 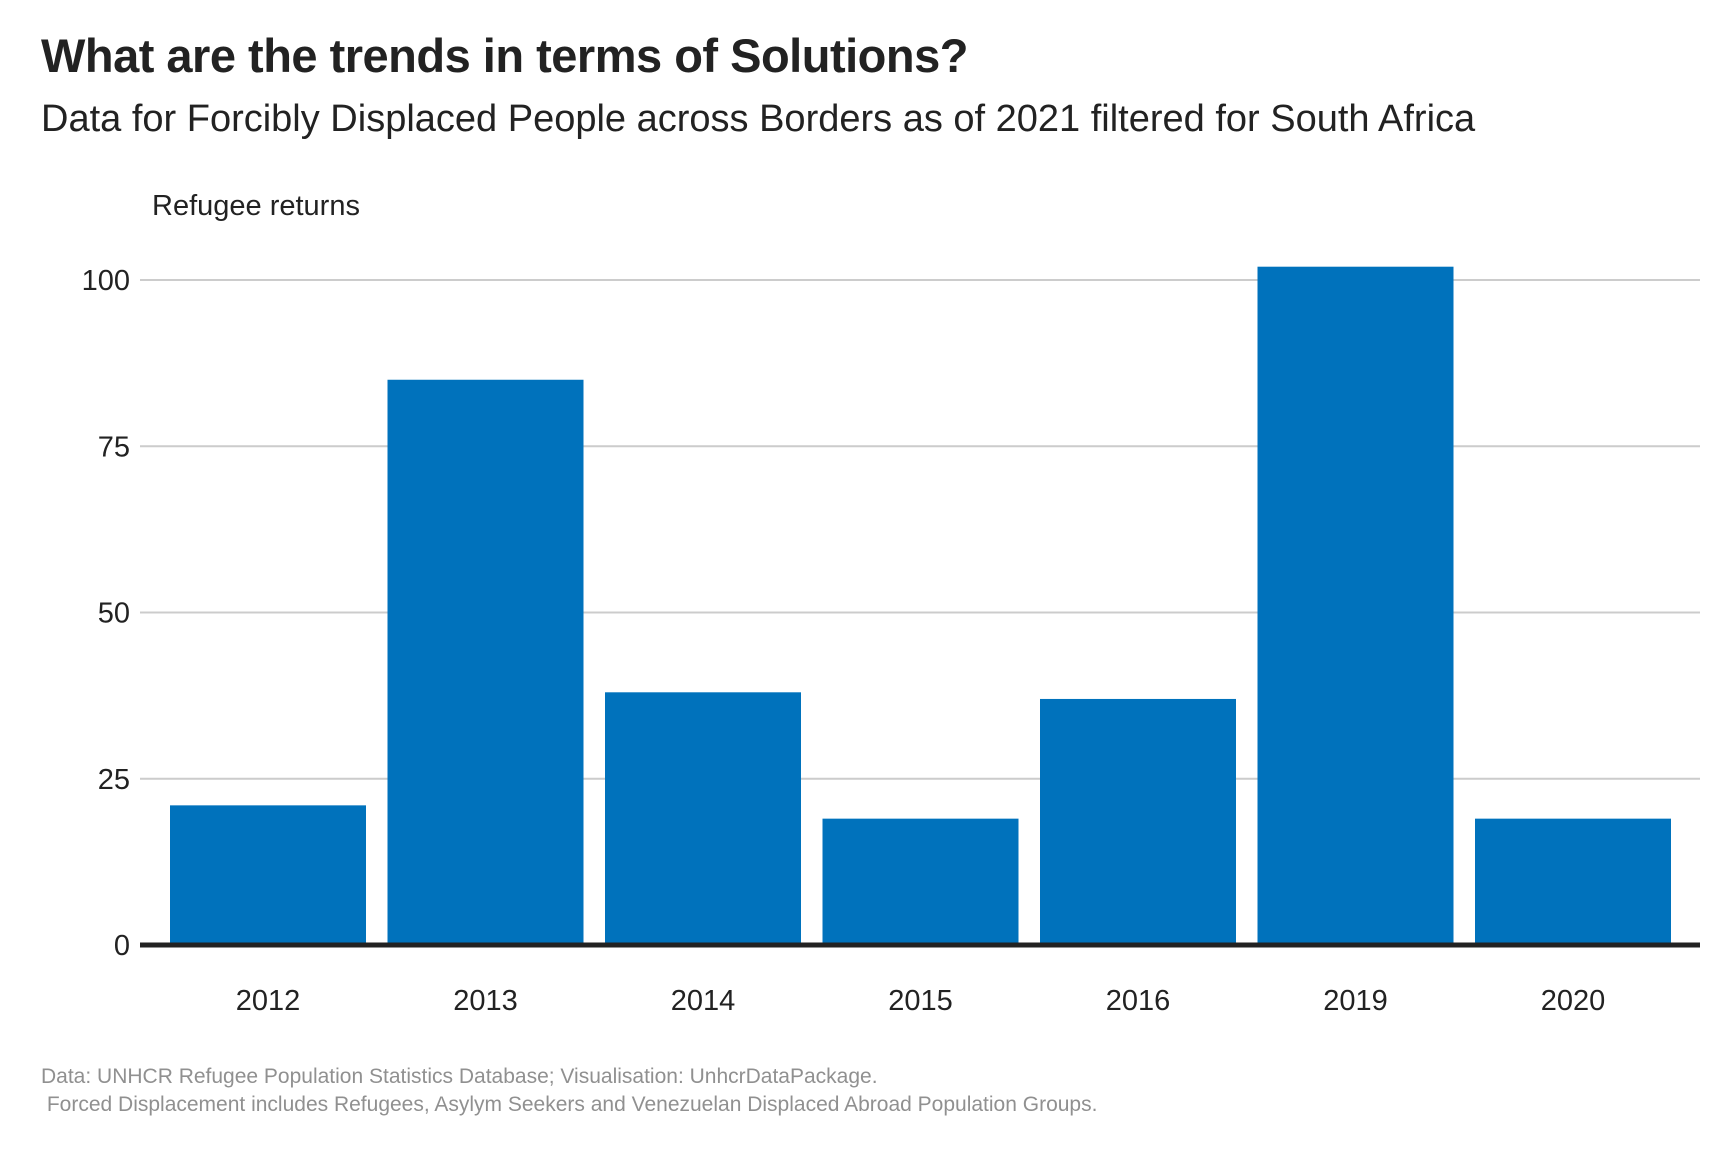 I want to click on bar-2015, so click(x=920, y=881).